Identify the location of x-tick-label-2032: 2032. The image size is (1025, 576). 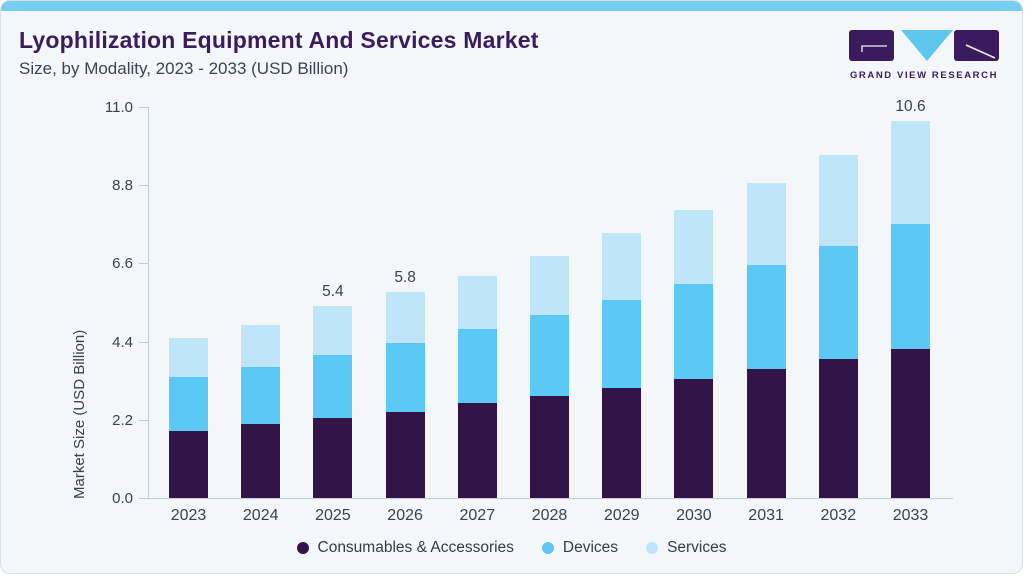
(838, 515).